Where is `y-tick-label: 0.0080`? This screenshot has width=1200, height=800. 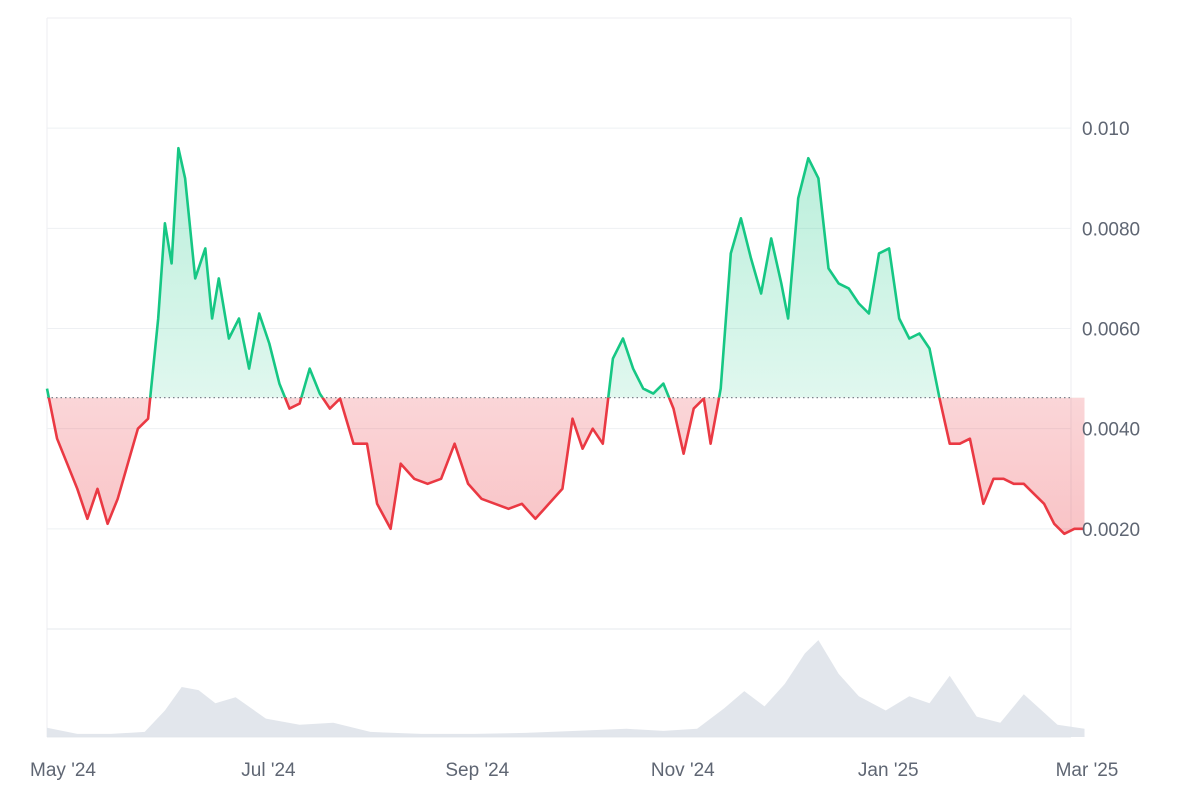
y-tick-label: 0.0080 is located at coordinates (1111, 229).